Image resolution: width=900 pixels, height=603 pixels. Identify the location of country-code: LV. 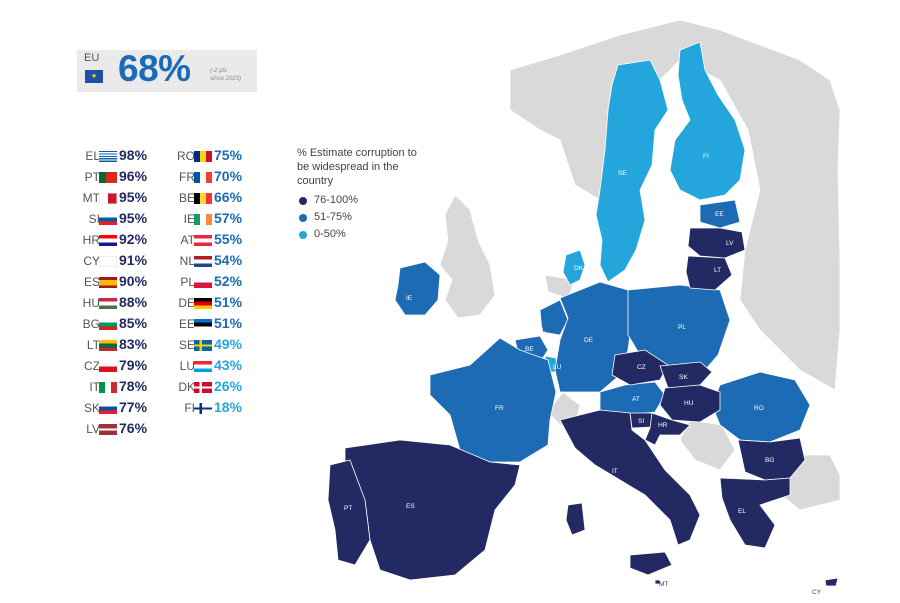
(93, 429).